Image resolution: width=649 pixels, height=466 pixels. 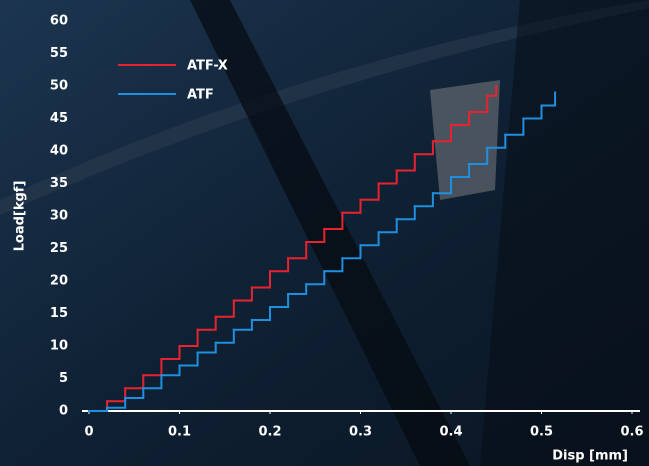 I want to click on x-tick-label: 0.2, so click(x=269, y=432).